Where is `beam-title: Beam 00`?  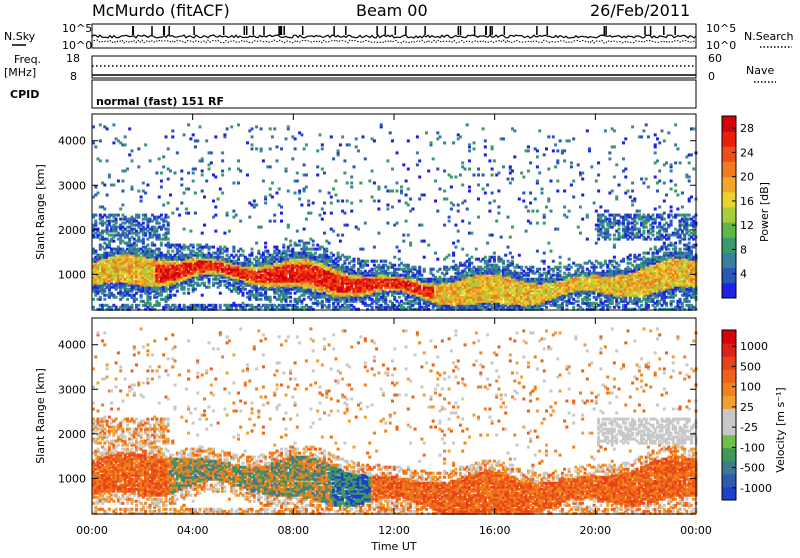
beam-title: Beam 00 is located at coordinates (392, 10).